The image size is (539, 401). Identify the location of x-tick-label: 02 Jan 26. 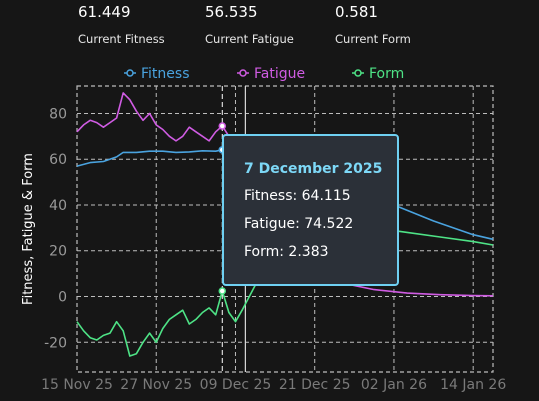
(394, 385).